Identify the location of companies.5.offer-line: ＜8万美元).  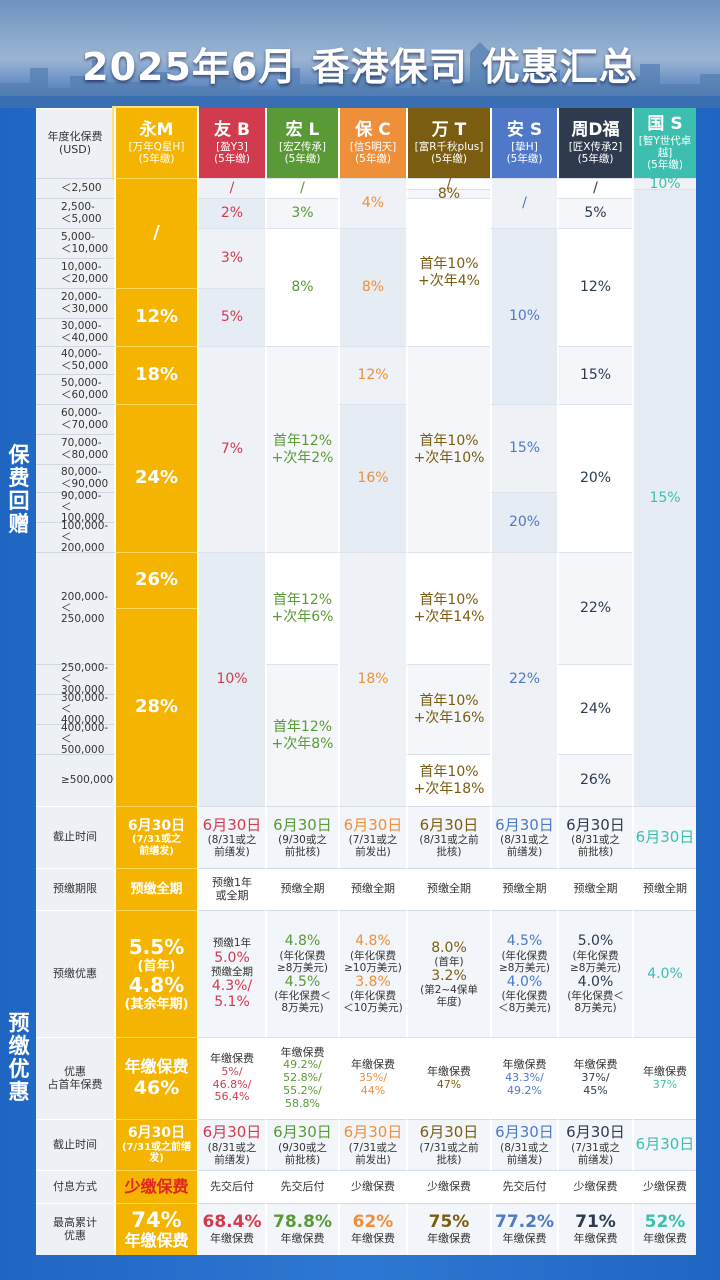
(524, 1008).